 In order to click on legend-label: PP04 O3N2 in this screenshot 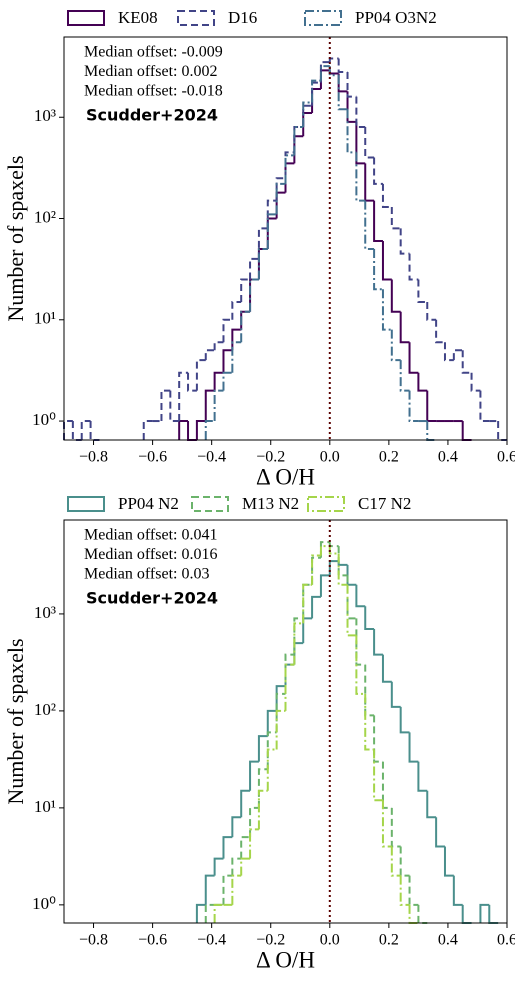, I will do `click(396, 17)`.